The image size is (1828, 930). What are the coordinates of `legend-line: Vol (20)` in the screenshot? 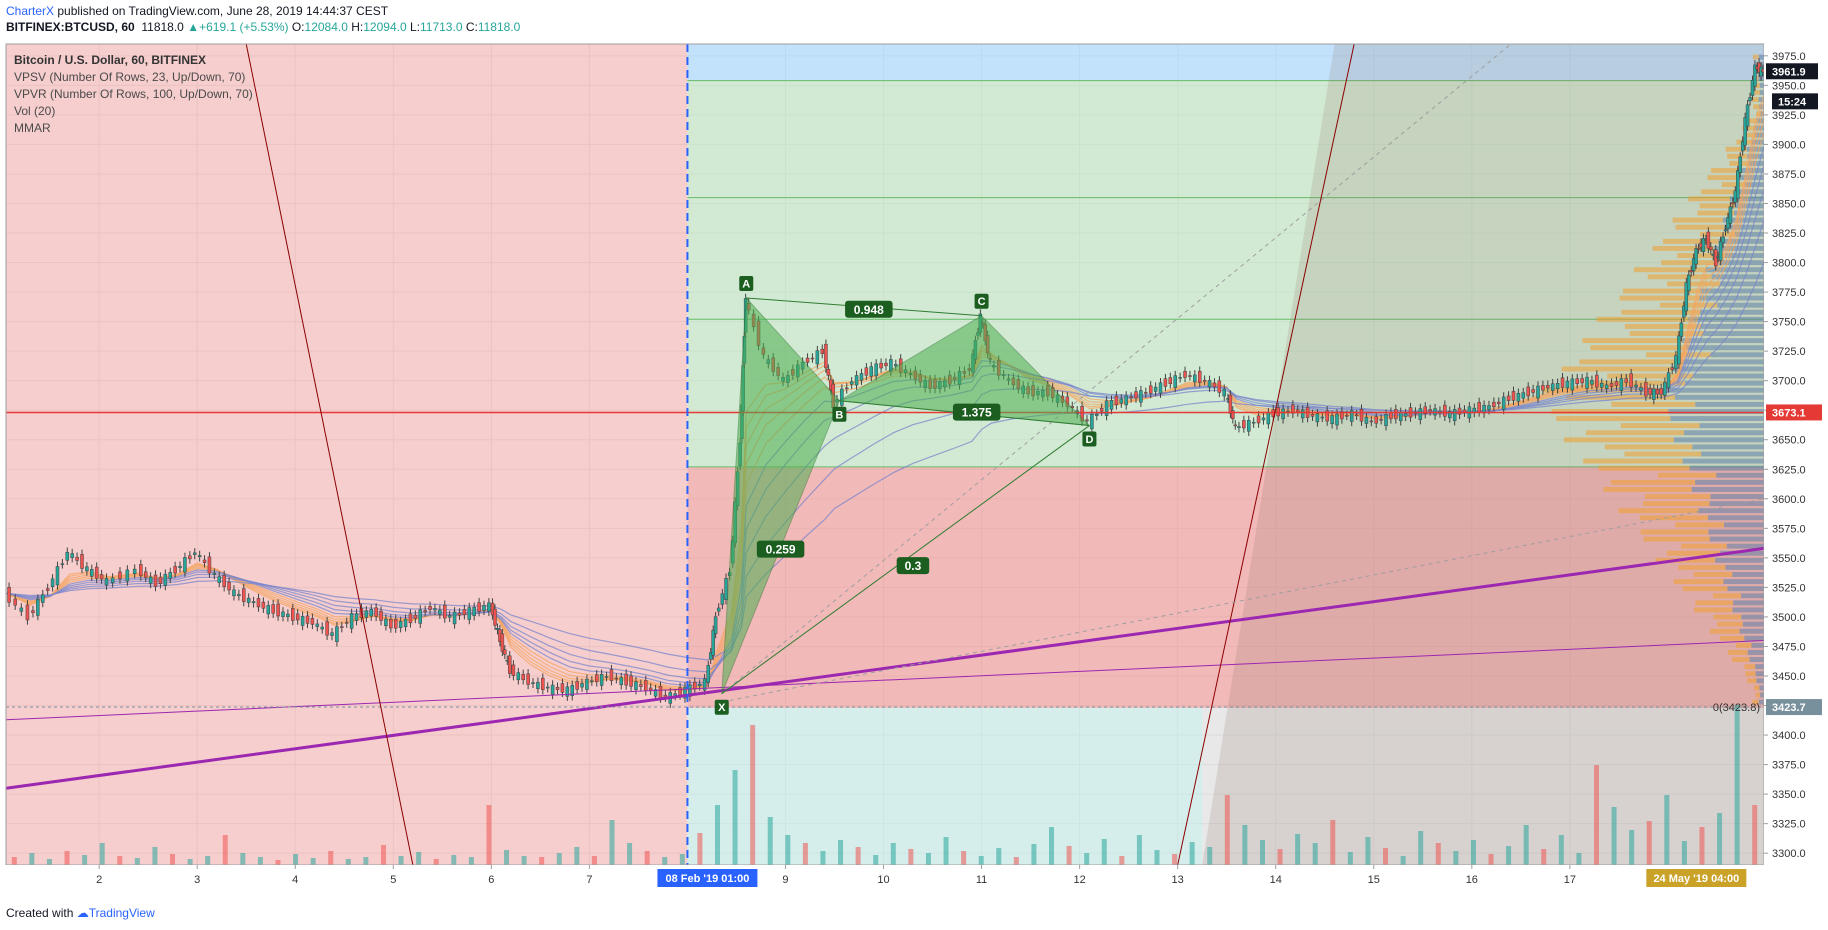 It's located at (34, 111).